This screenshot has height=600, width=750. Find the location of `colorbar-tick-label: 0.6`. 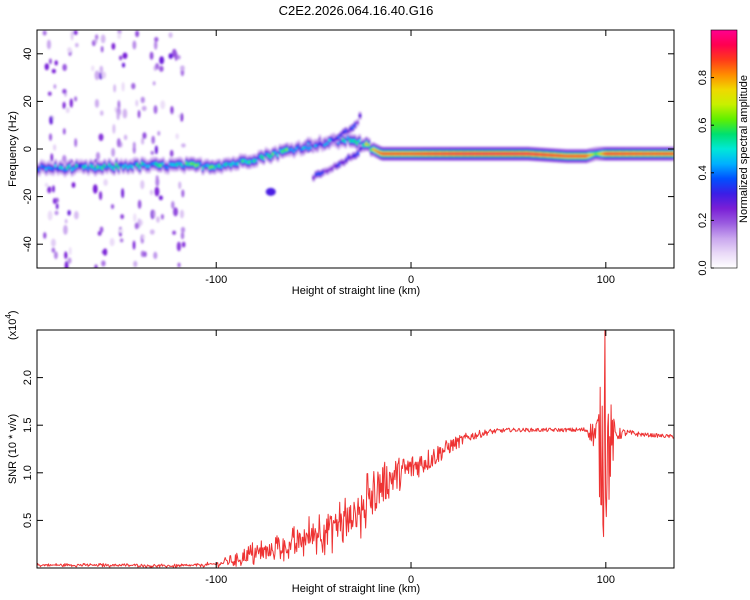

colorbar-tick-label: 0.6 is located at coordinates (703, 125).